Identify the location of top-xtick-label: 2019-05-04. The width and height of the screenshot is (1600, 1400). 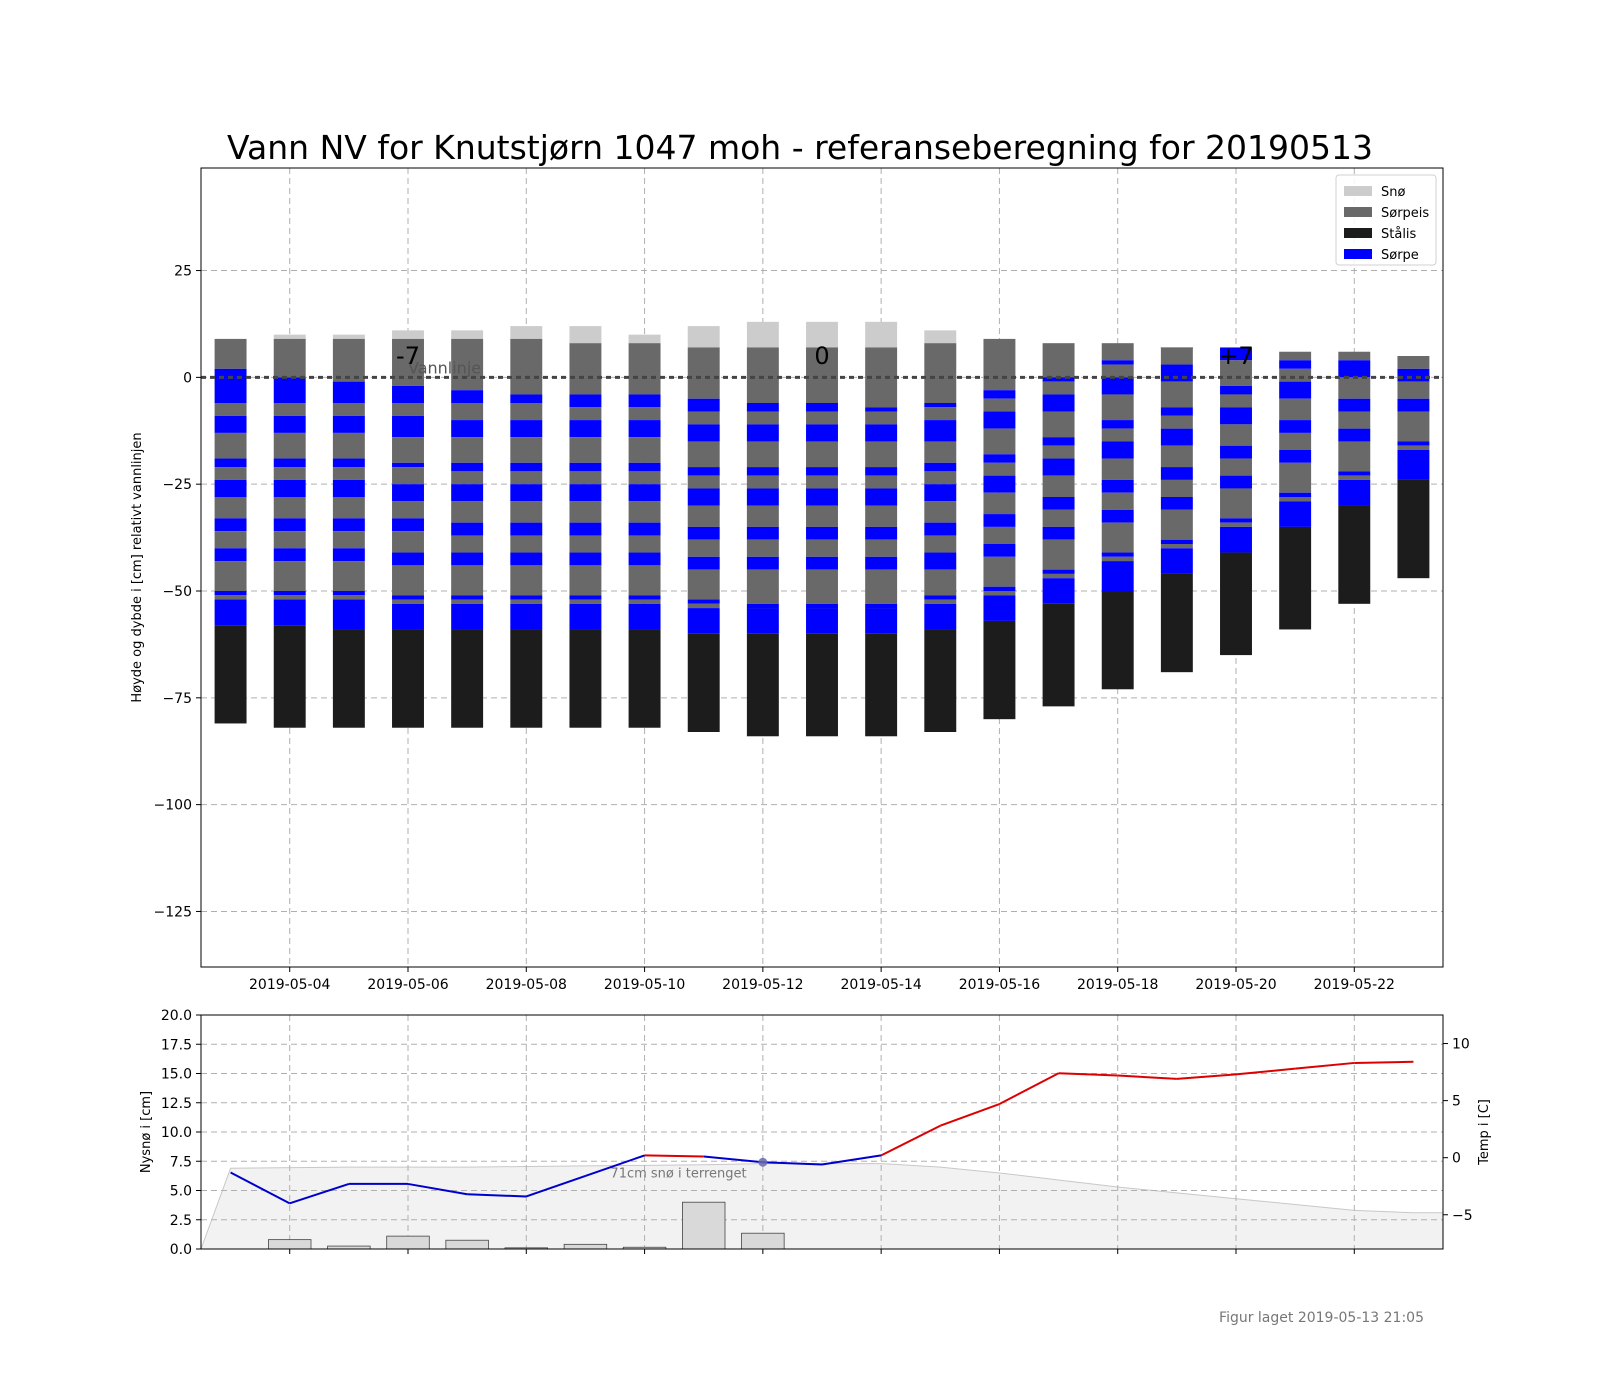
(289, 985).